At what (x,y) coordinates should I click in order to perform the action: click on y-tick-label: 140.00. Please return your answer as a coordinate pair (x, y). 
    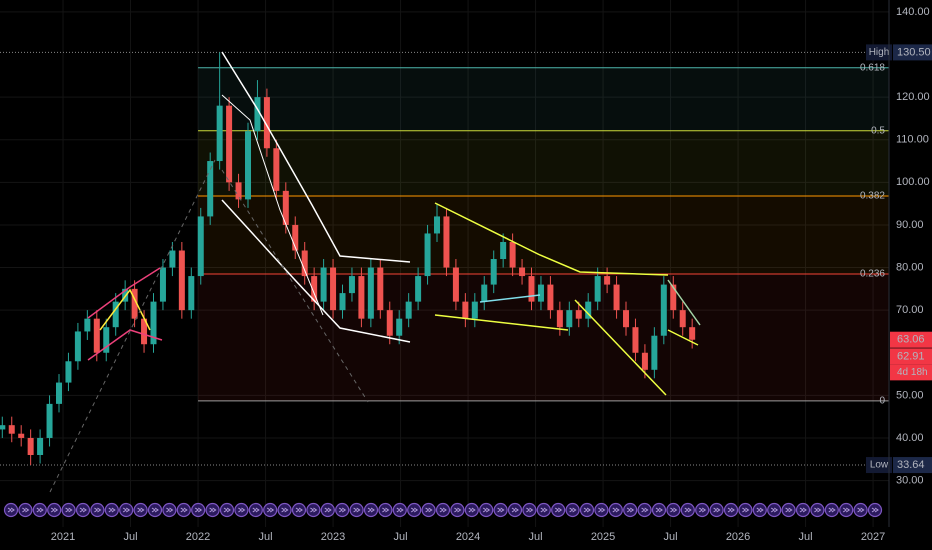
    Looking at the image, I should click on (913, 12).